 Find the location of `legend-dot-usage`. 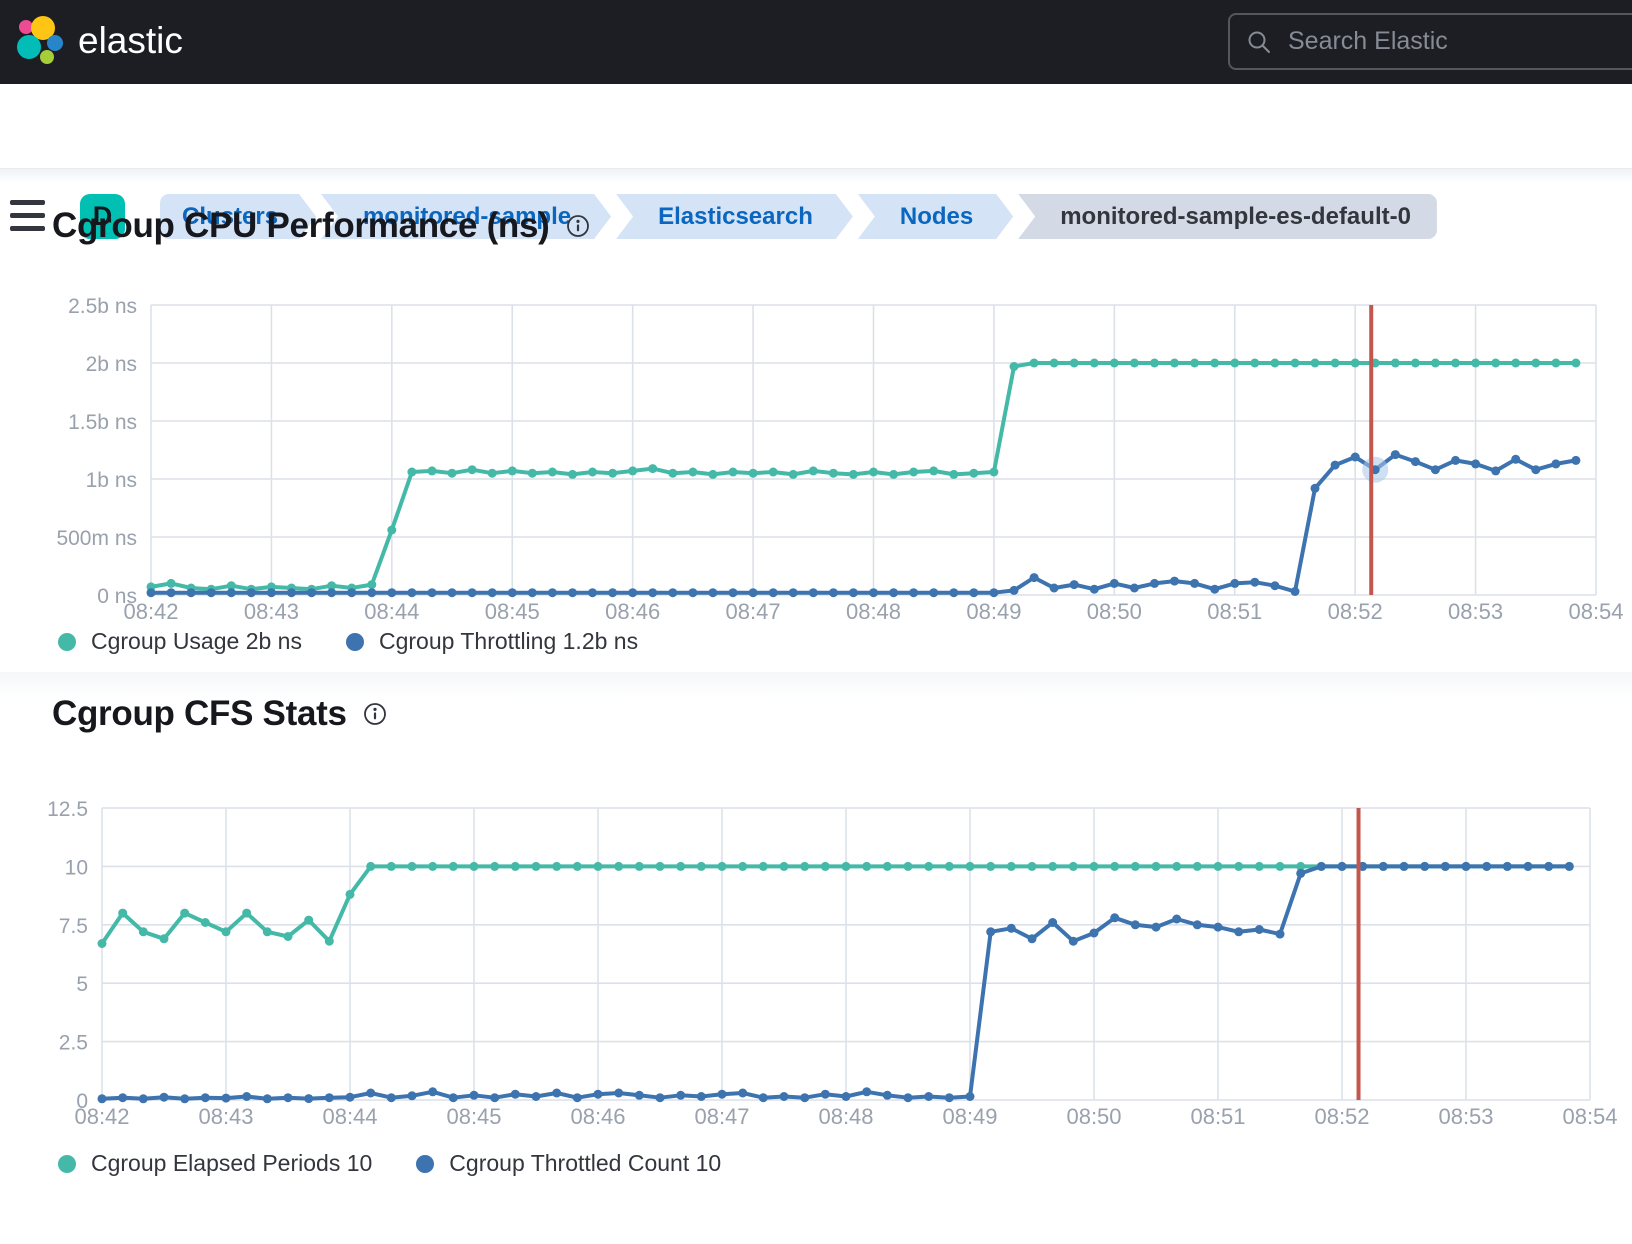

legend-dot-usage is located at coordinates (67, 641).